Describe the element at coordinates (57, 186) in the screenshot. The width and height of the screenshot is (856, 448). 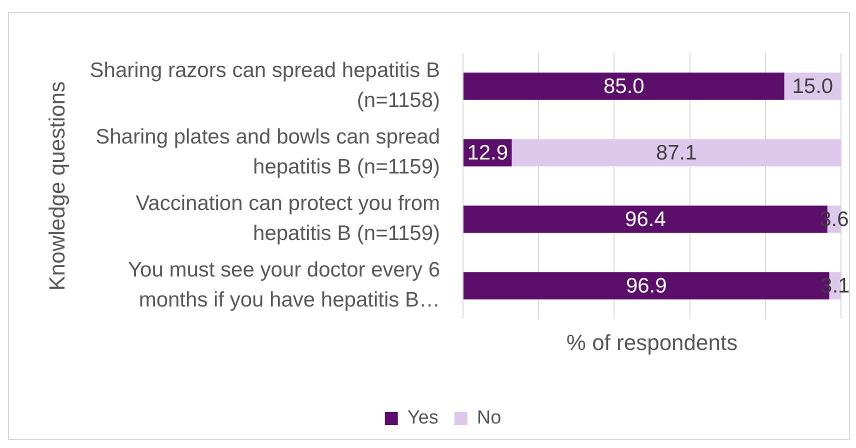
I see `y-axis-title: Knowledge questions` at that location.